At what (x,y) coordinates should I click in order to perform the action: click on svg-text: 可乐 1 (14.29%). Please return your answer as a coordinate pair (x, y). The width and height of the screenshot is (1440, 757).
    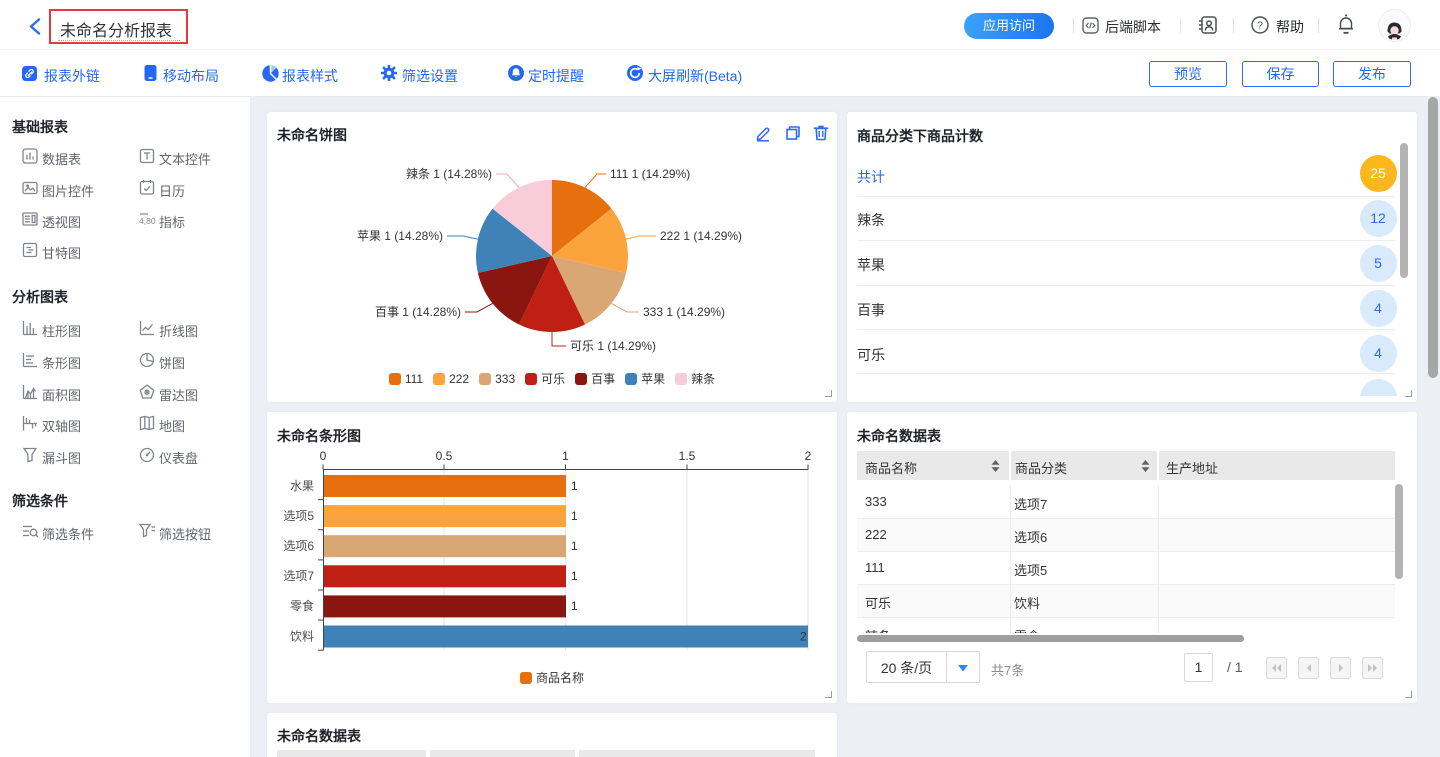
    Looking at the image, I should click on (613, 346).